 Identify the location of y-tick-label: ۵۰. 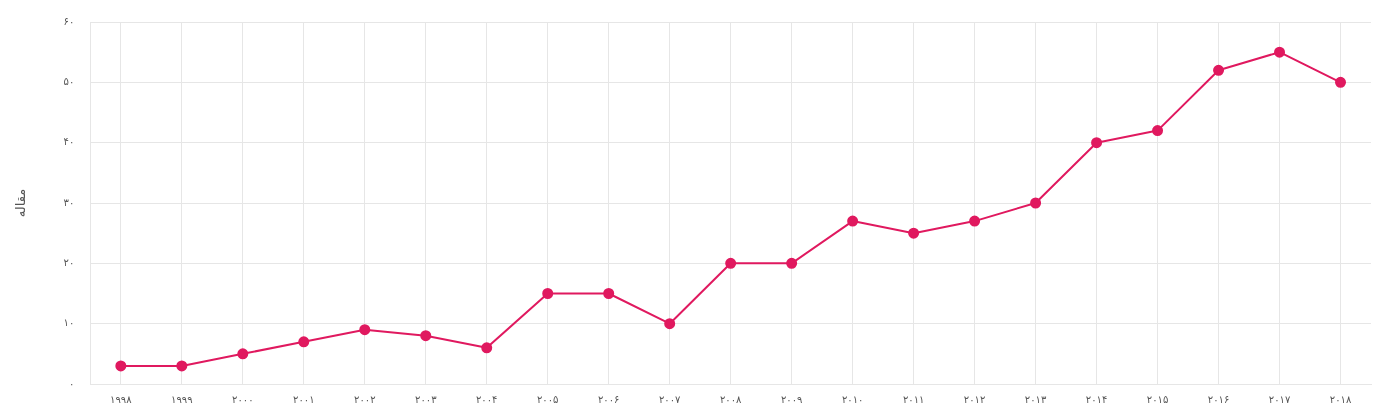
(69, 81).